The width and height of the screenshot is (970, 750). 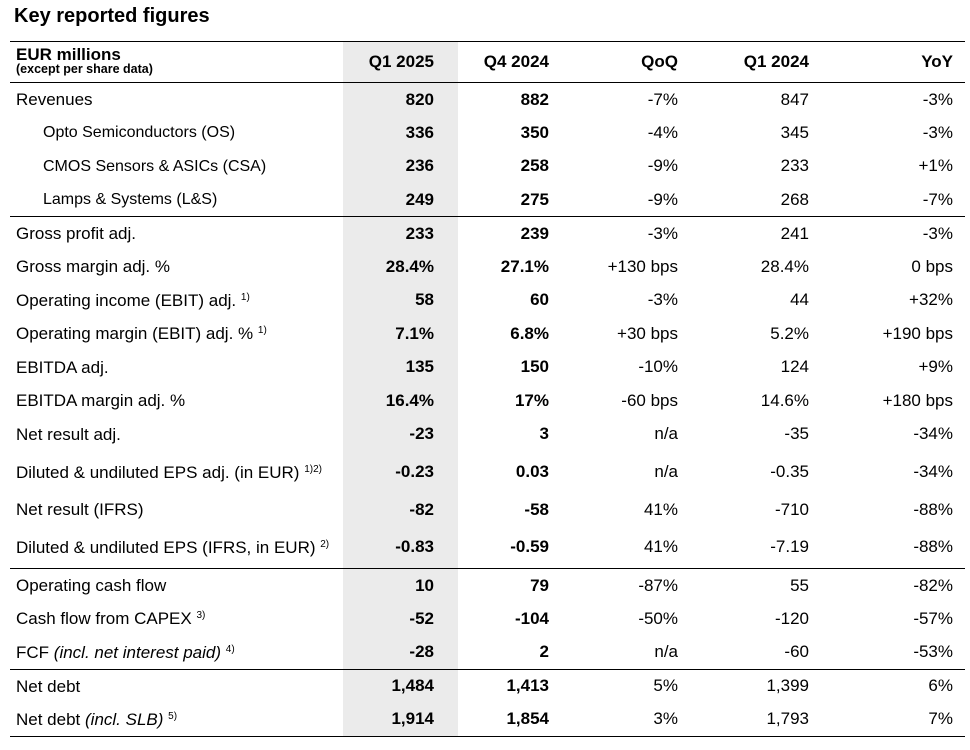 I want to click on table-row: Operating cash flow 10 79 -87% 55 -82%, so click(x=487, y=585).